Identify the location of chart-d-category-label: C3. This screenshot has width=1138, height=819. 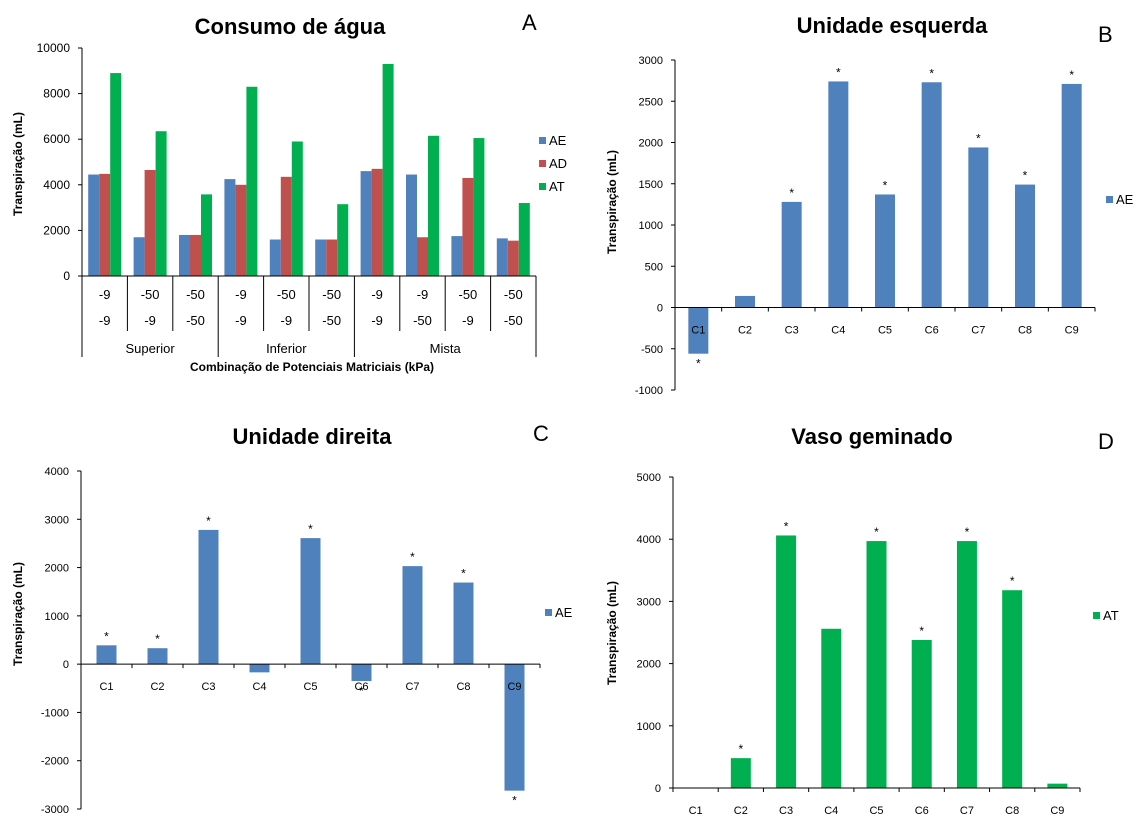
(786, 811).